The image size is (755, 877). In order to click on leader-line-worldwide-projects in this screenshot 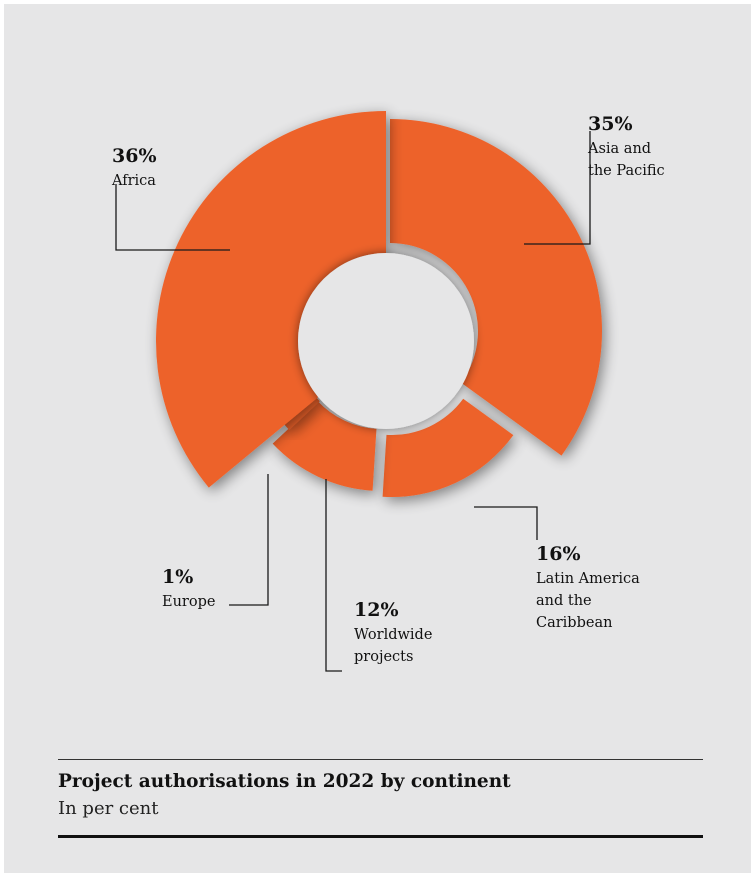, I will do `click(333, 575)`.